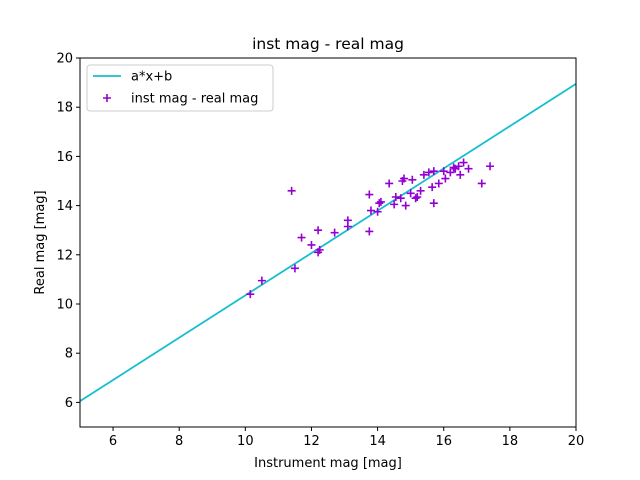  I want to click on y-tick-label: 16, so click(64, 157).